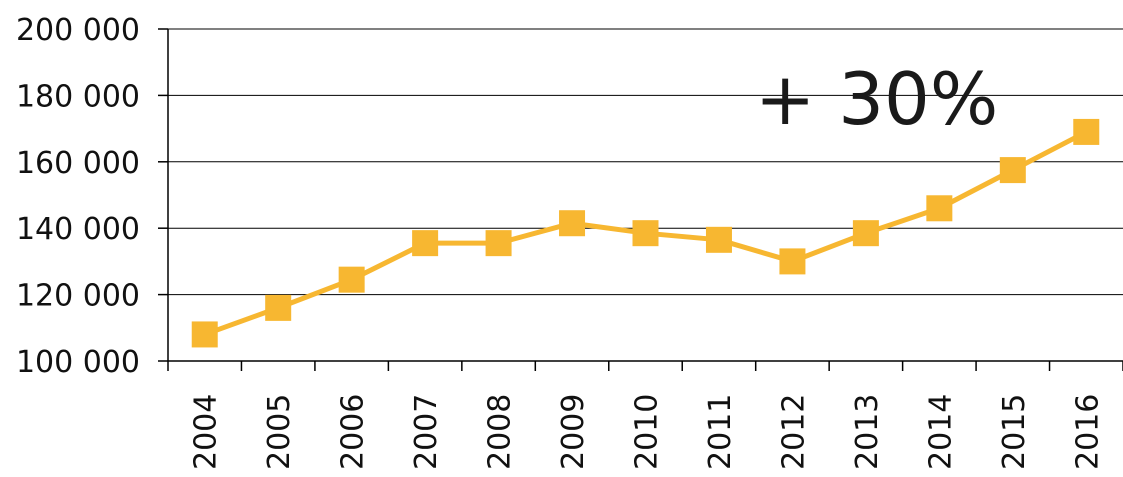  What do you see at coordinates (78, 96) in the screenshot?
I see `y-tick-label: 180 000` at bounding box center [78, 96].